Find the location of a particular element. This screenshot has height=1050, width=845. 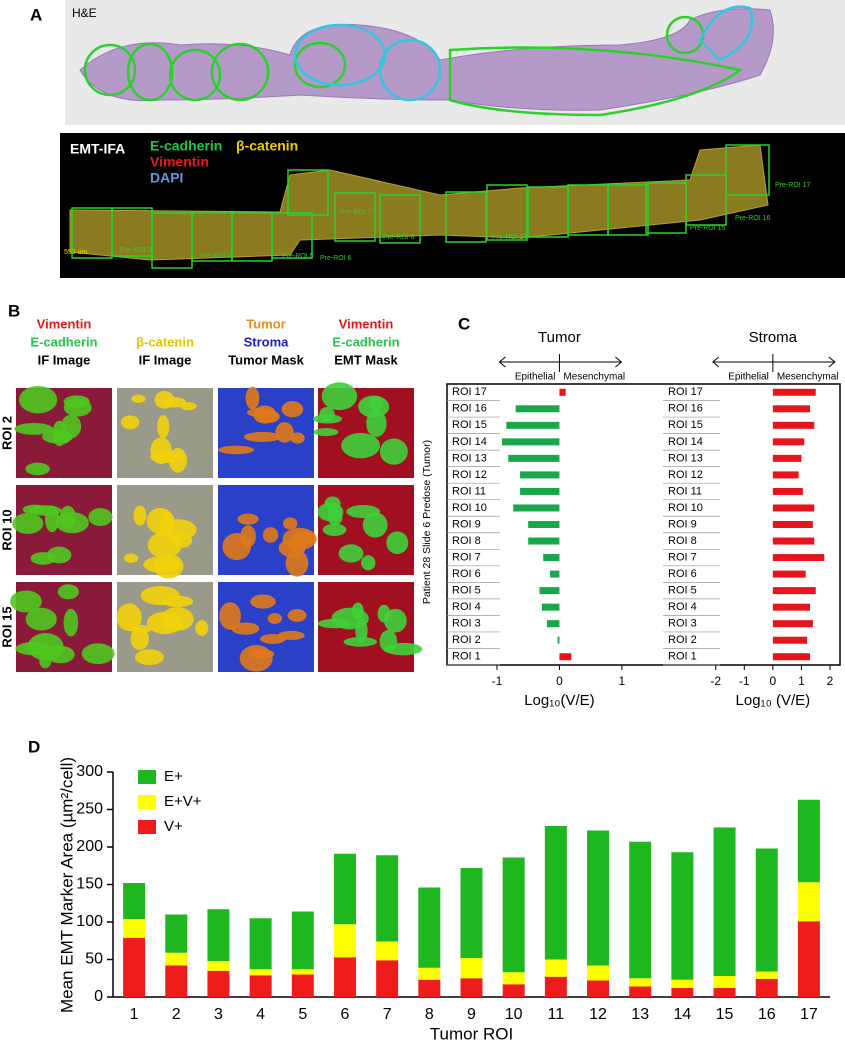

category-label: ROI 5 is located at coordinates (682, 591).